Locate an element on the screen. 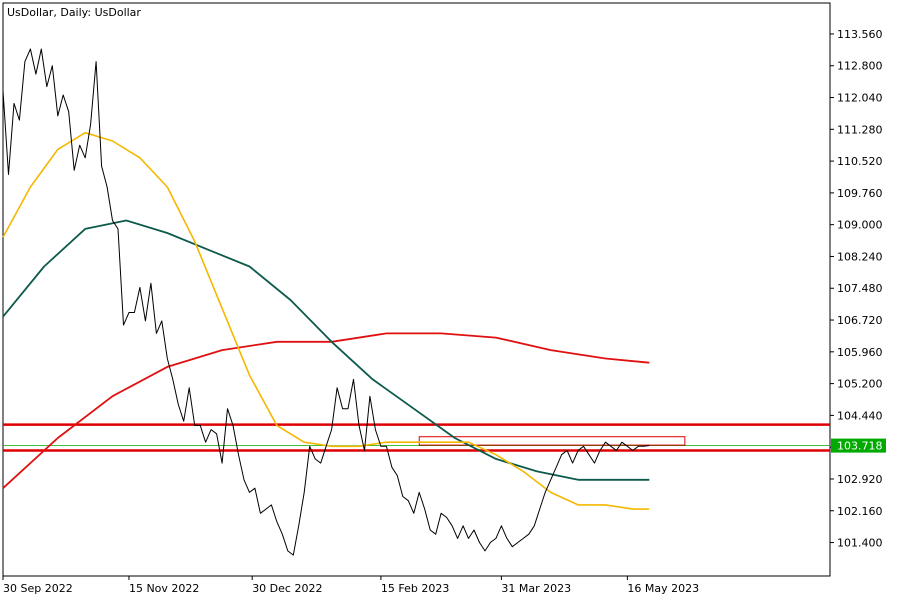 The height and width of the screenshot is (600, 900). last-price-box is located at coordinates (858, 445).